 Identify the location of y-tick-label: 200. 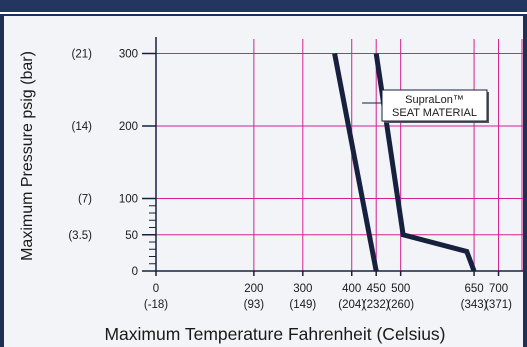
(128, 127).